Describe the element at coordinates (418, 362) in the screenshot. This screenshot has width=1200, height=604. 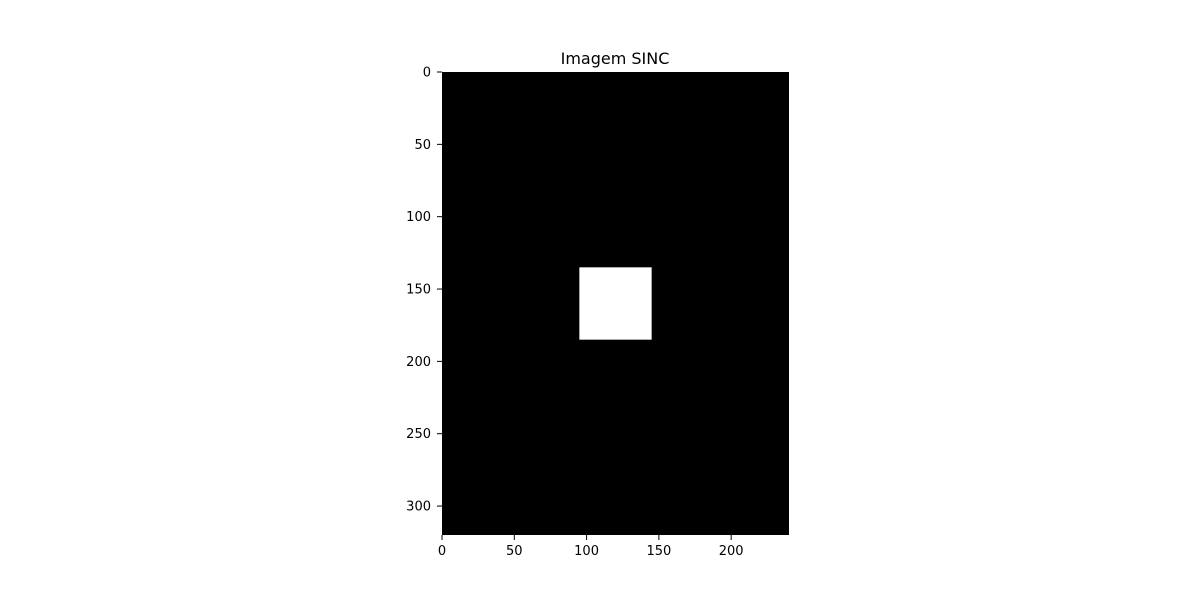
I see `y-tick-label: 200` at that location.